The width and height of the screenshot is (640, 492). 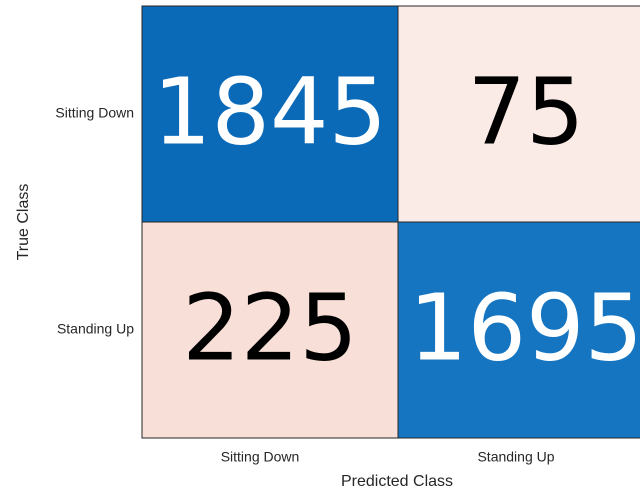 I want to click on x-tick-label: Sitting Down, so click(x=260, y=457).